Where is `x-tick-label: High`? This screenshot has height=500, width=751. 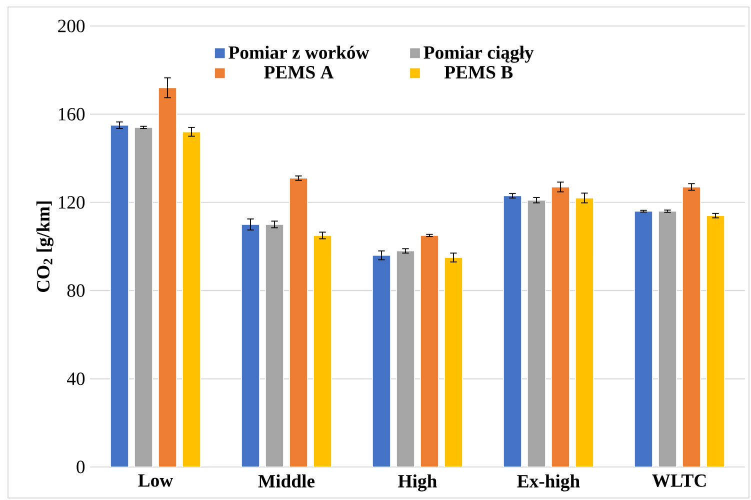 x-tick-label: High is located at coordinates (417, 483).